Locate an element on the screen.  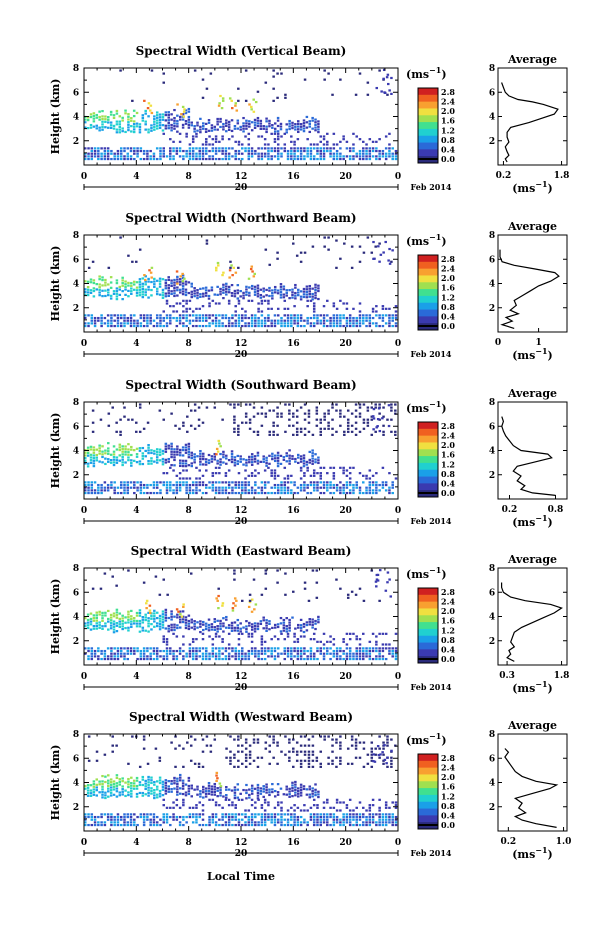
avg-x-tick-label: 0 is located at coordinates (498, 343).